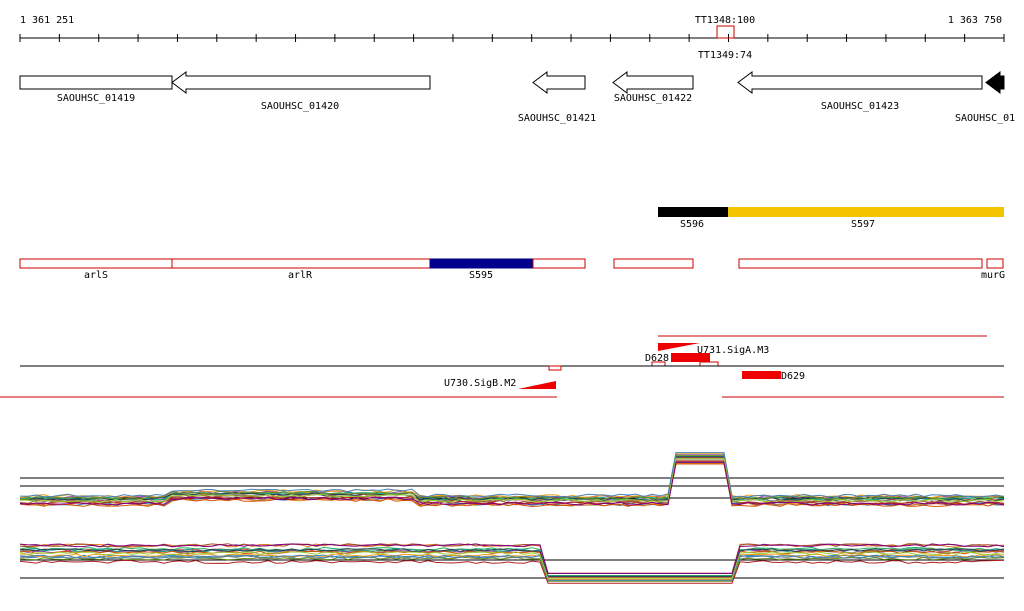 The image size is (1024, 611). What do you see at coordinates (653, 98) in the screenshot?
I see `gene-label: SAOUHSC_01422` at bounding box center [653, 98].